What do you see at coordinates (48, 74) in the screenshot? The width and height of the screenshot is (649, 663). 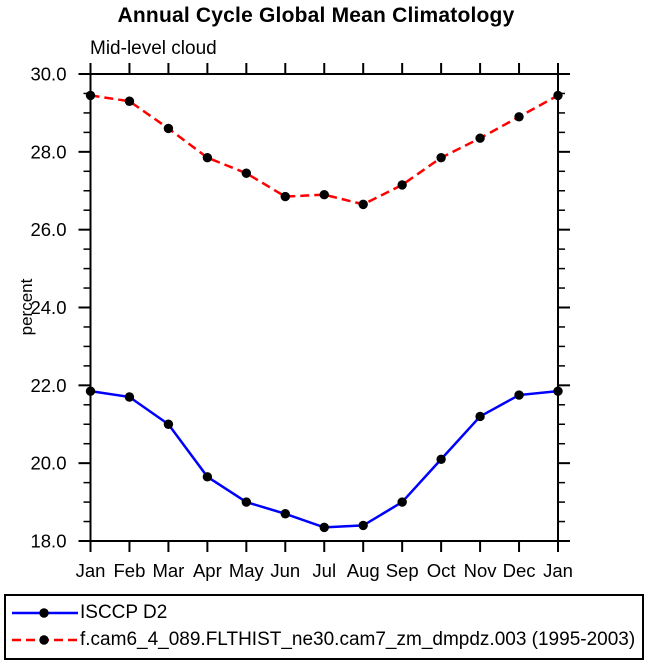 I see `y-tick-label: 30.0` at bounding box center [48, 74].